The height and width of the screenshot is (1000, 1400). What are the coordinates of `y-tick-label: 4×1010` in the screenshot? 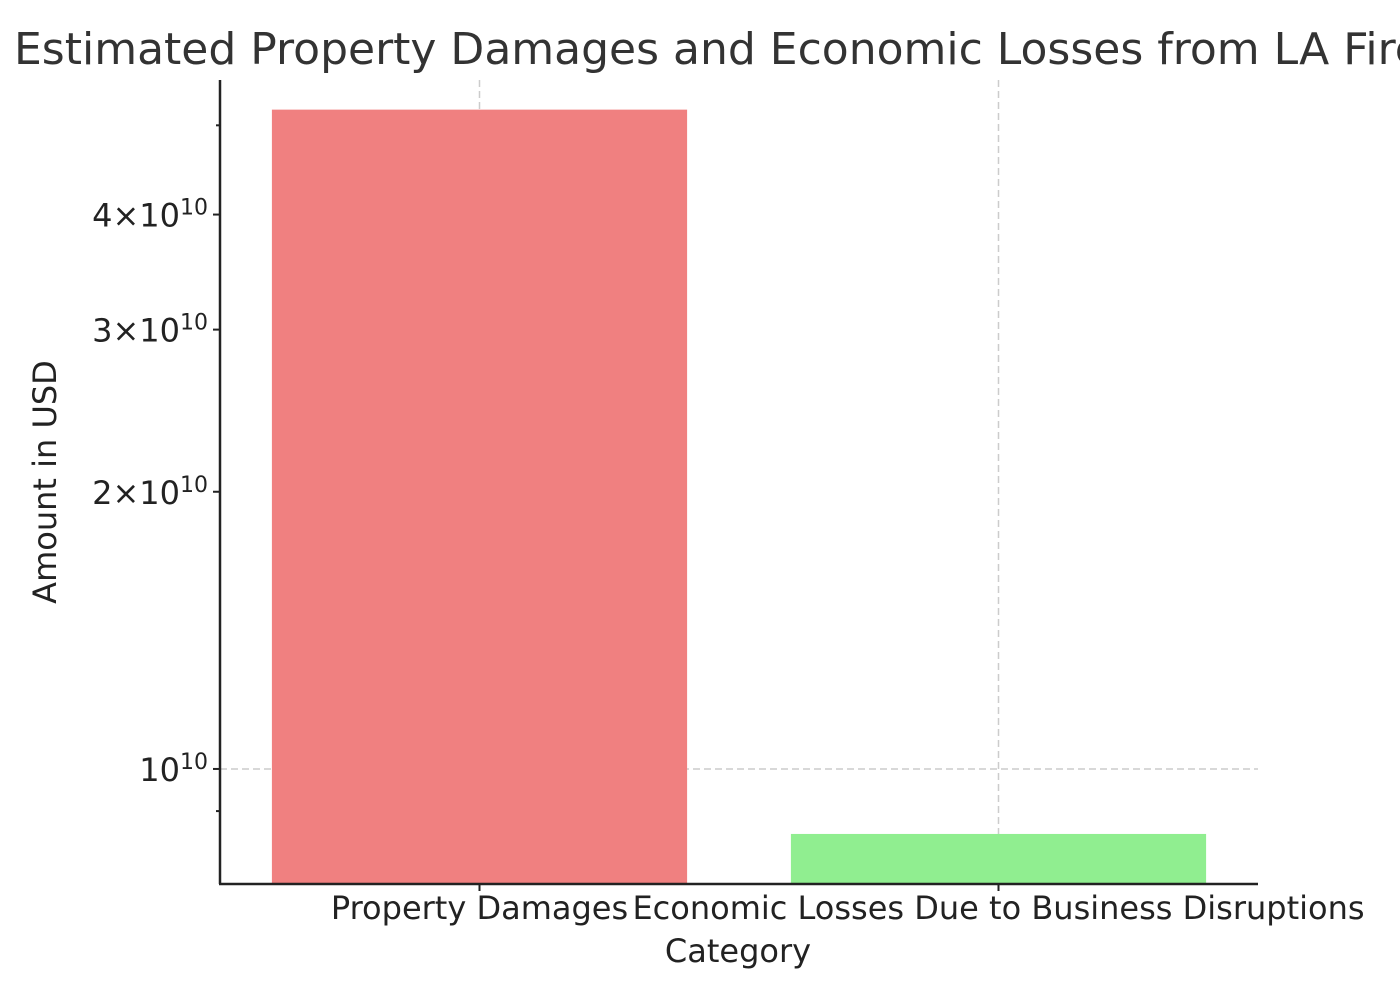 It's located at (150, 215).